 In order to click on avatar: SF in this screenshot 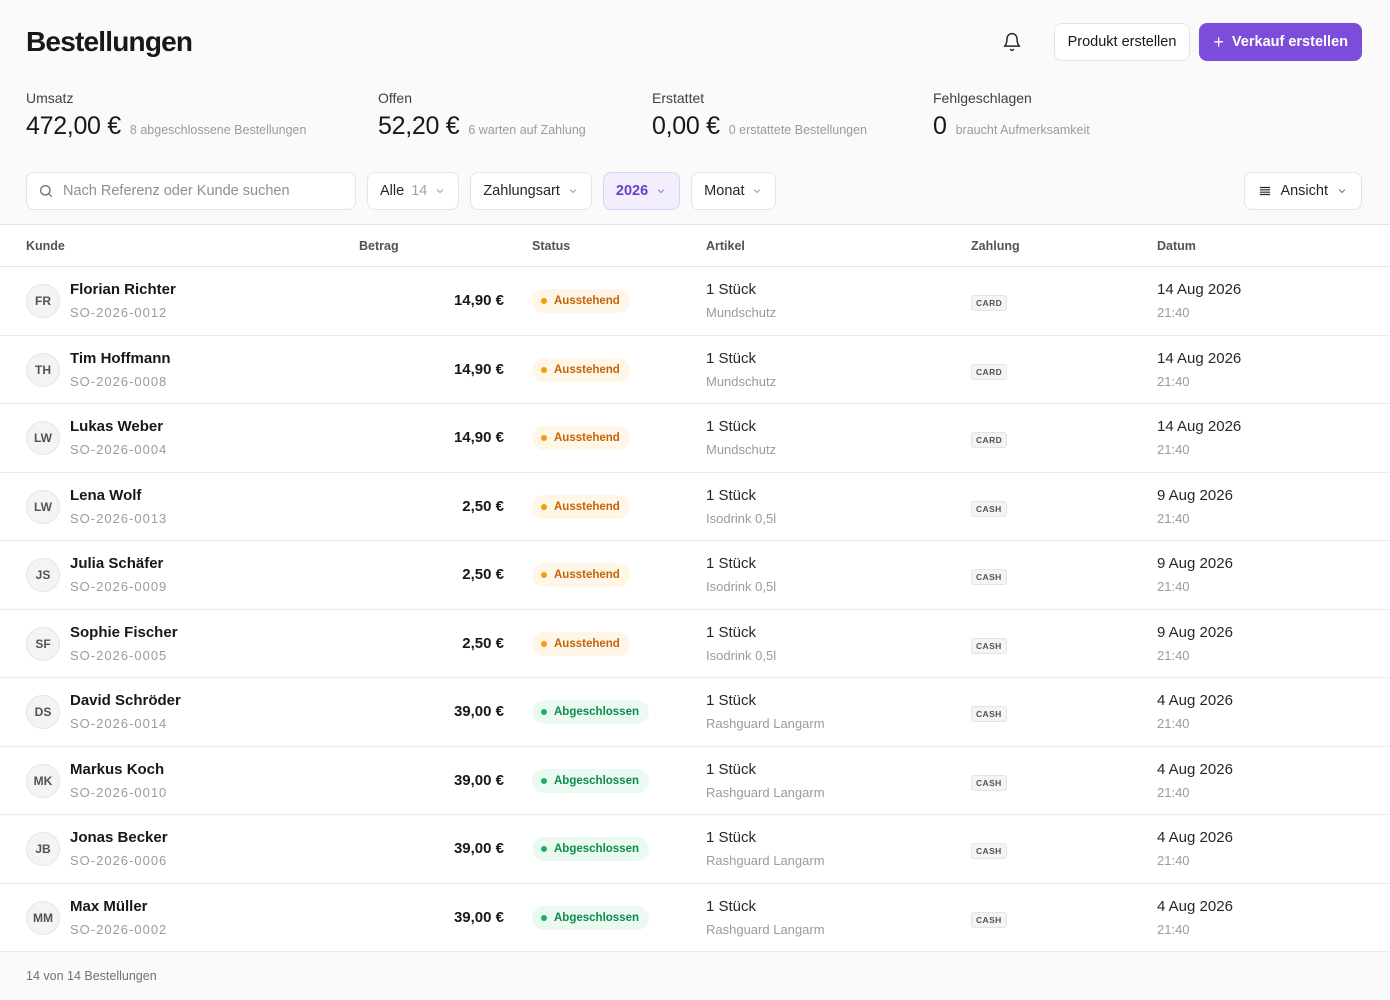, I will do `click(43, 643)`.